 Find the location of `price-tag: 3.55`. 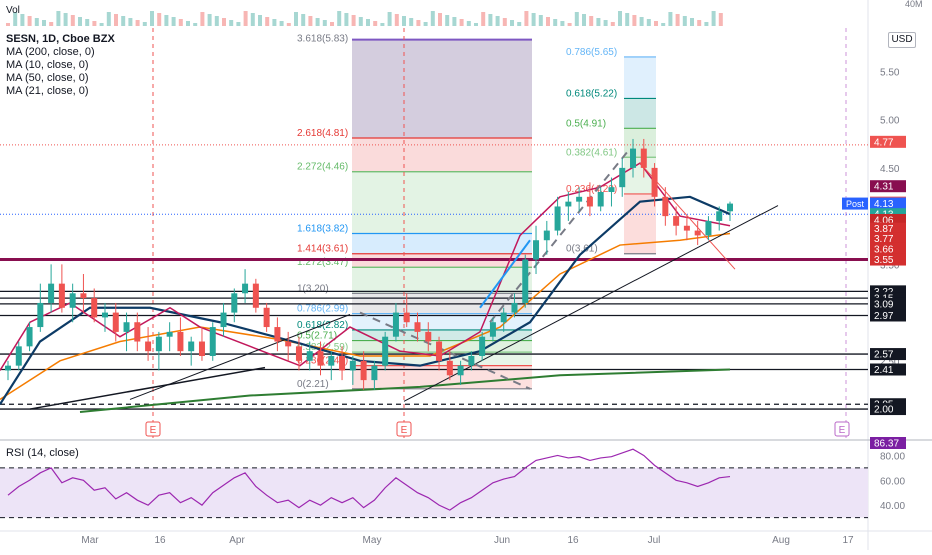

price-tag: 3.55 is located at coordinates (888, 259).